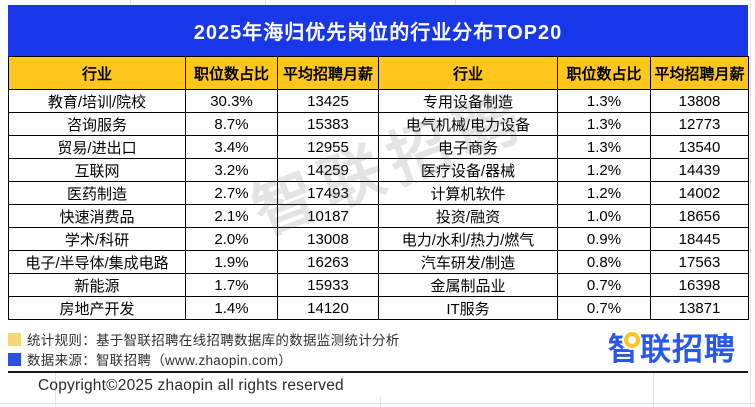  I want to click on table-row: 学术/科研 2.0% 13008 电力/水利/热力/燃气 0.9% 18445, so click(378, 239).